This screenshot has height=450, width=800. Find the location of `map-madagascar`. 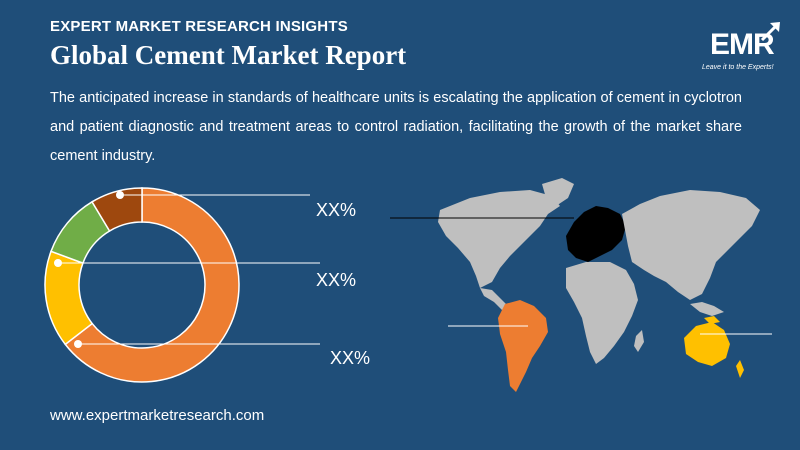

map-madagascar is located at coordinates (639, 341).